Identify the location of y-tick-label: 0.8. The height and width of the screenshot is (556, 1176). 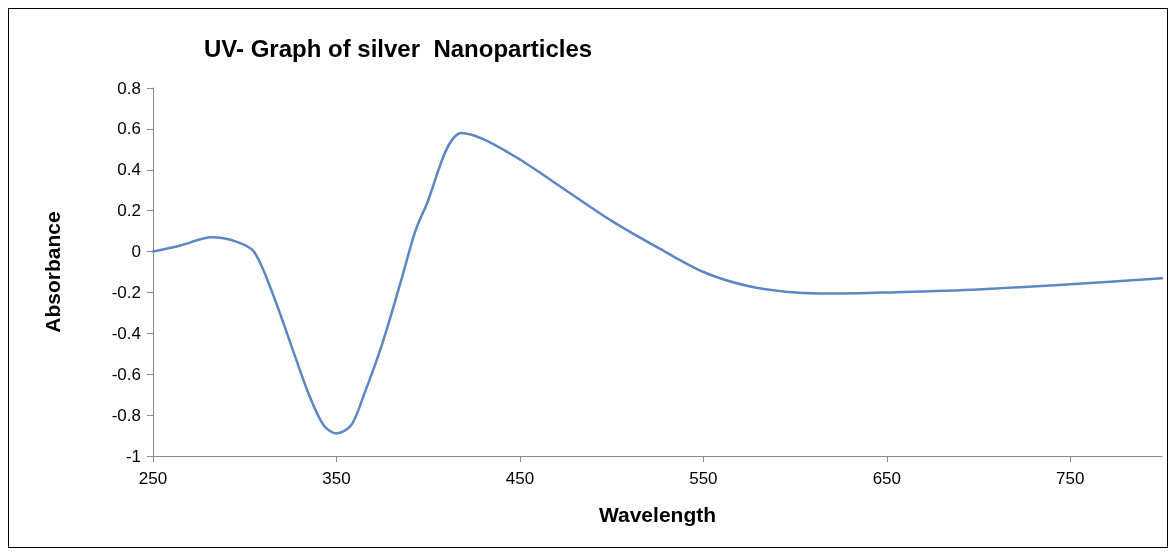
(129, 88).